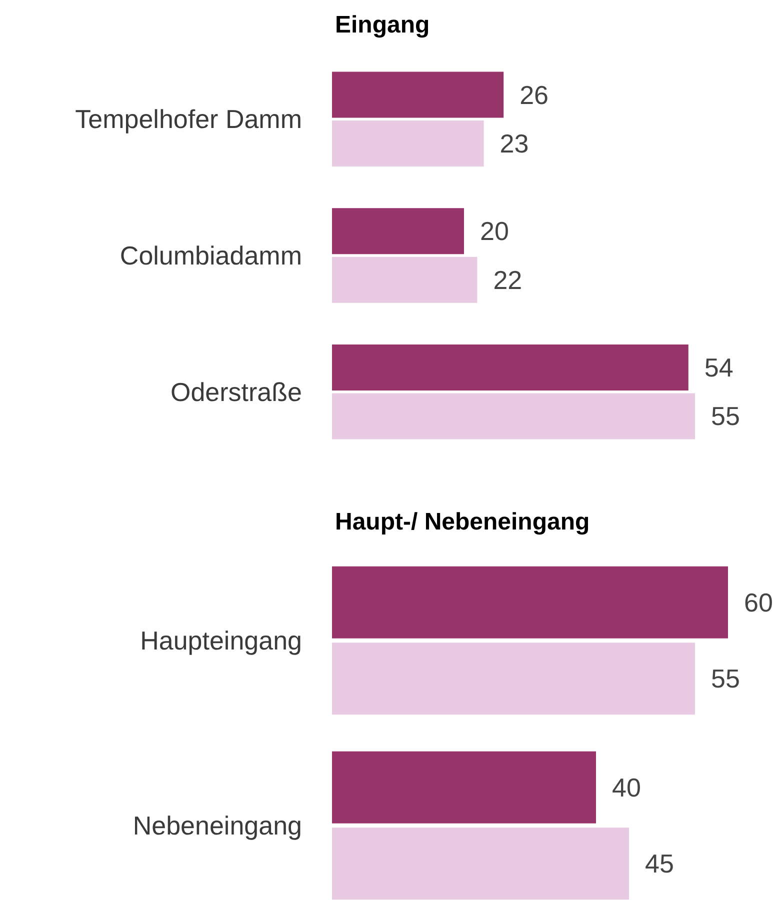 The height and width of the screenshot is (920, 780). What do you see at coordinates (188, 119) in the screenshot?
I see `y-tick-label: Tempelhofer Damm` at bounding box center [188, 119].